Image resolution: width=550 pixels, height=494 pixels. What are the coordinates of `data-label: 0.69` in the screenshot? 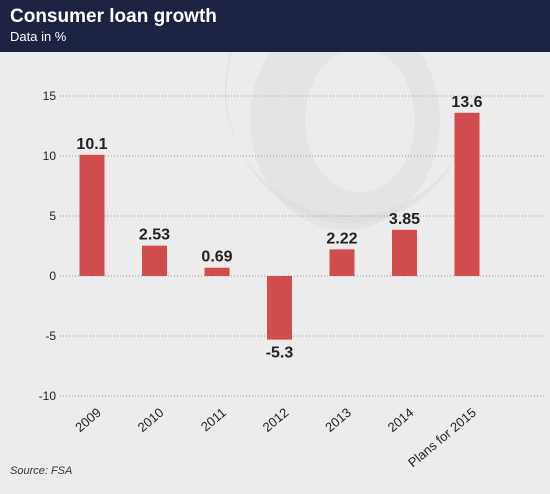 It's located at (216, 257).